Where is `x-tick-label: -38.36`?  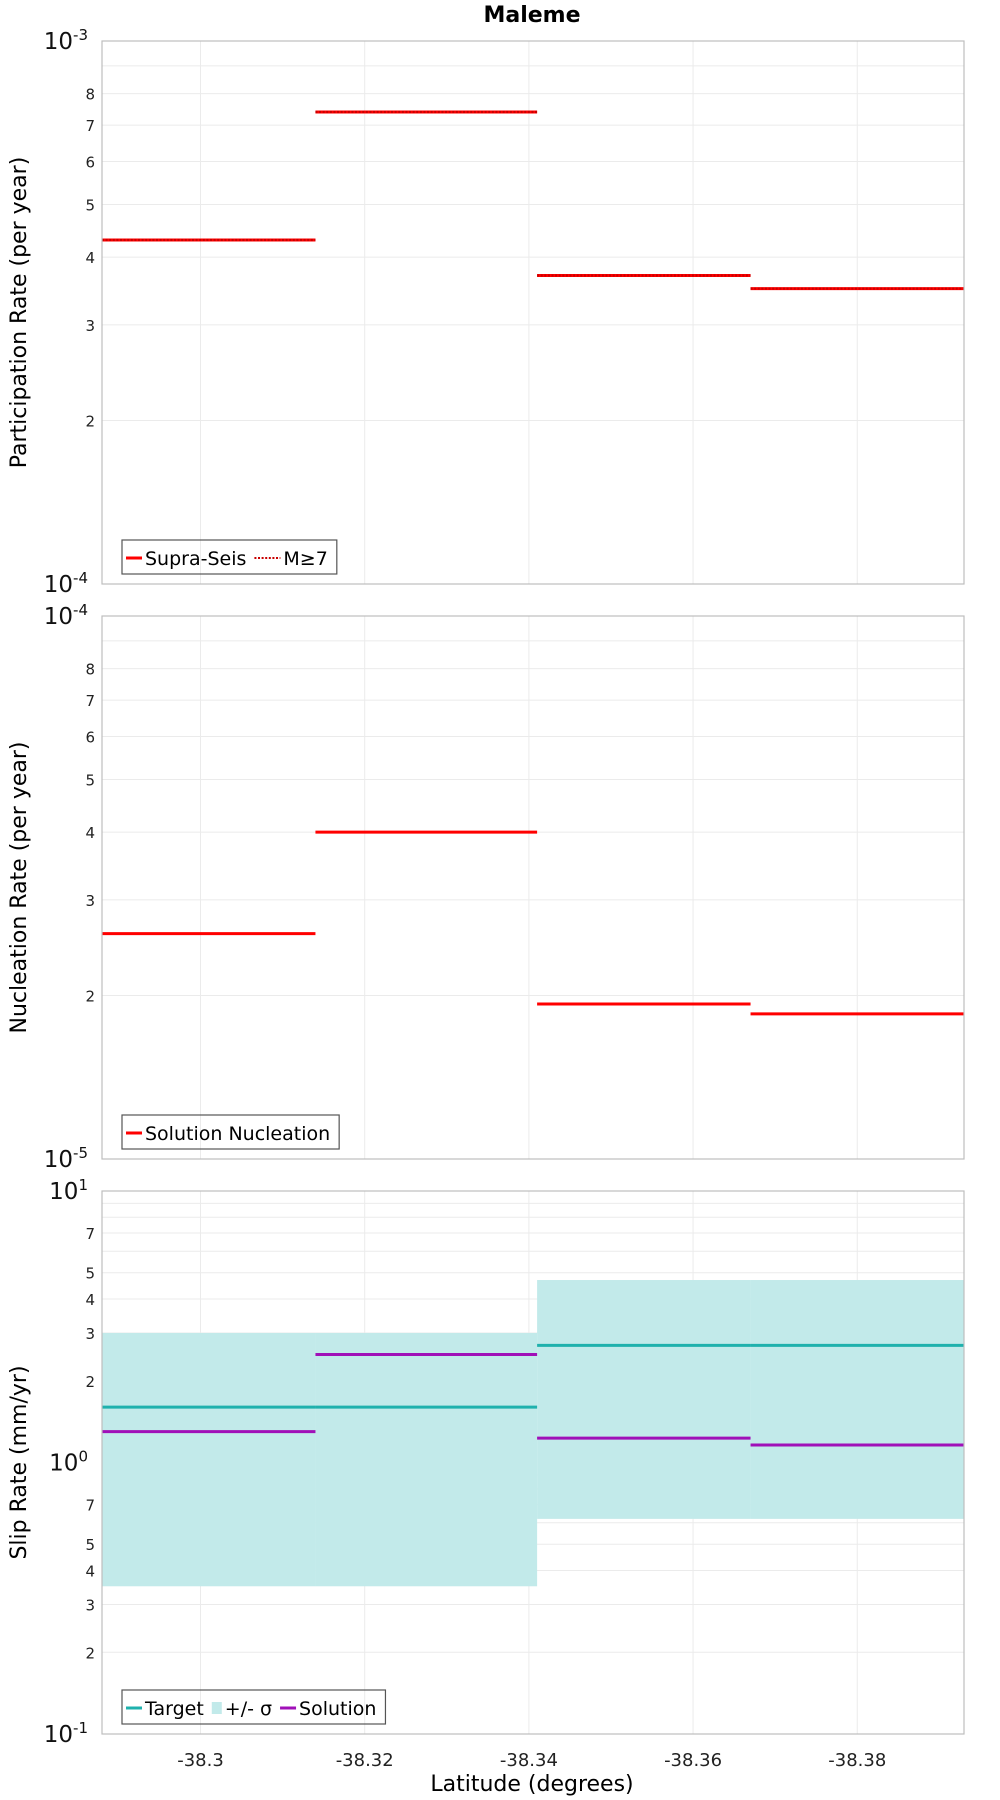
x-tick-label: -38.36 is located at coordinates (693, 1760).